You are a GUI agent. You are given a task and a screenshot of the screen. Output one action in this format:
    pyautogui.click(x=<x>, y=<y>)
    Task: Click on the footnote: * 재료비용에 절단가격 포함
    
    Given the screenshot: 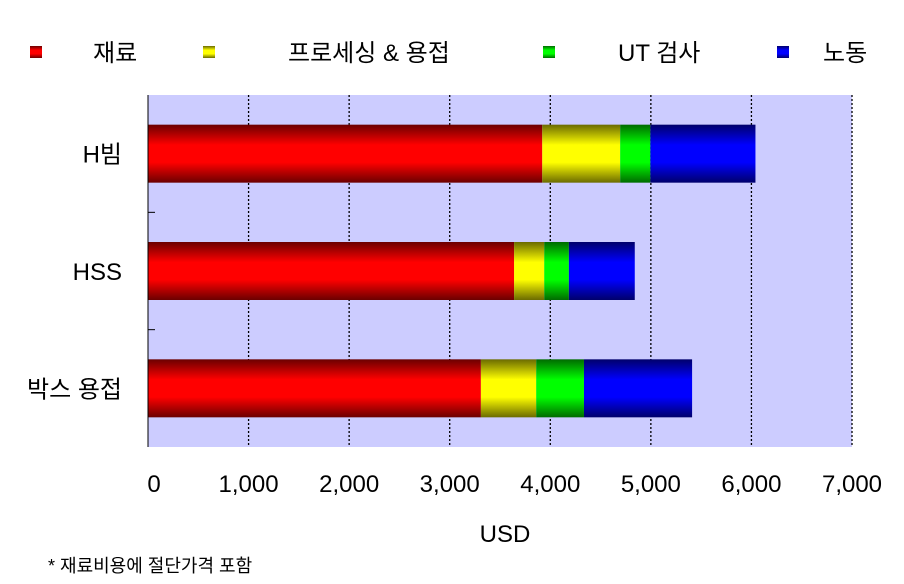 What is the action you would take?
    pyautogui.click(x=150, y=566)
    